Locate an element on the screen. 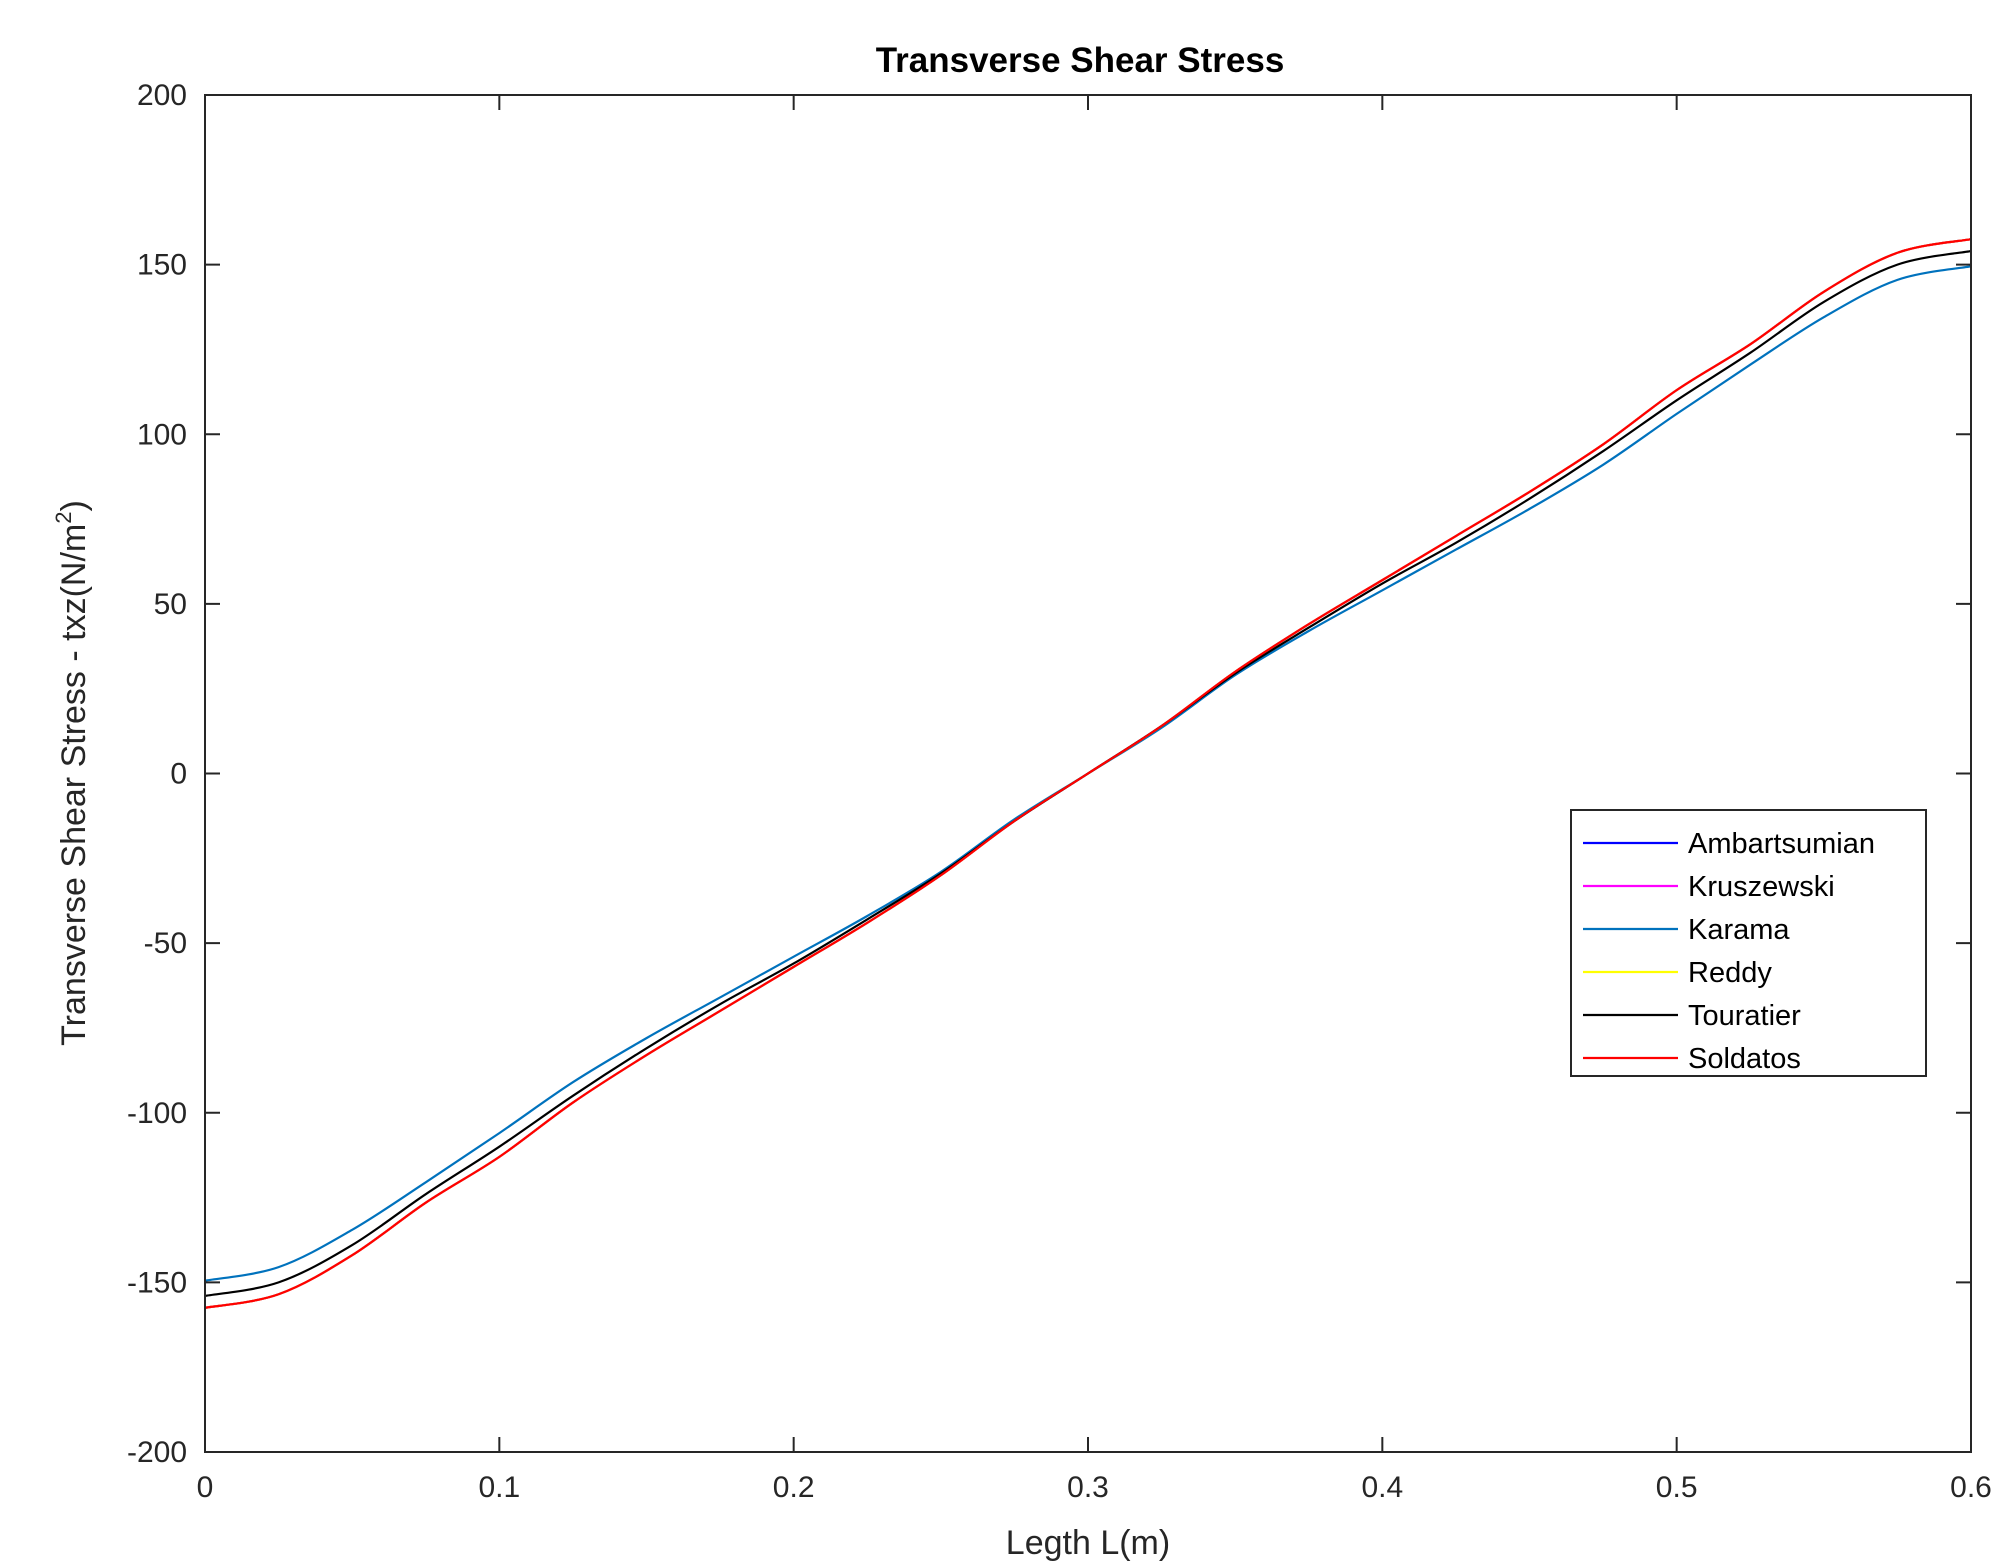 Image resolution: width=2011 pixels, height=1568 pixels. chart-title: Transverse Shear Stress is located at coordinates (1080, 60).